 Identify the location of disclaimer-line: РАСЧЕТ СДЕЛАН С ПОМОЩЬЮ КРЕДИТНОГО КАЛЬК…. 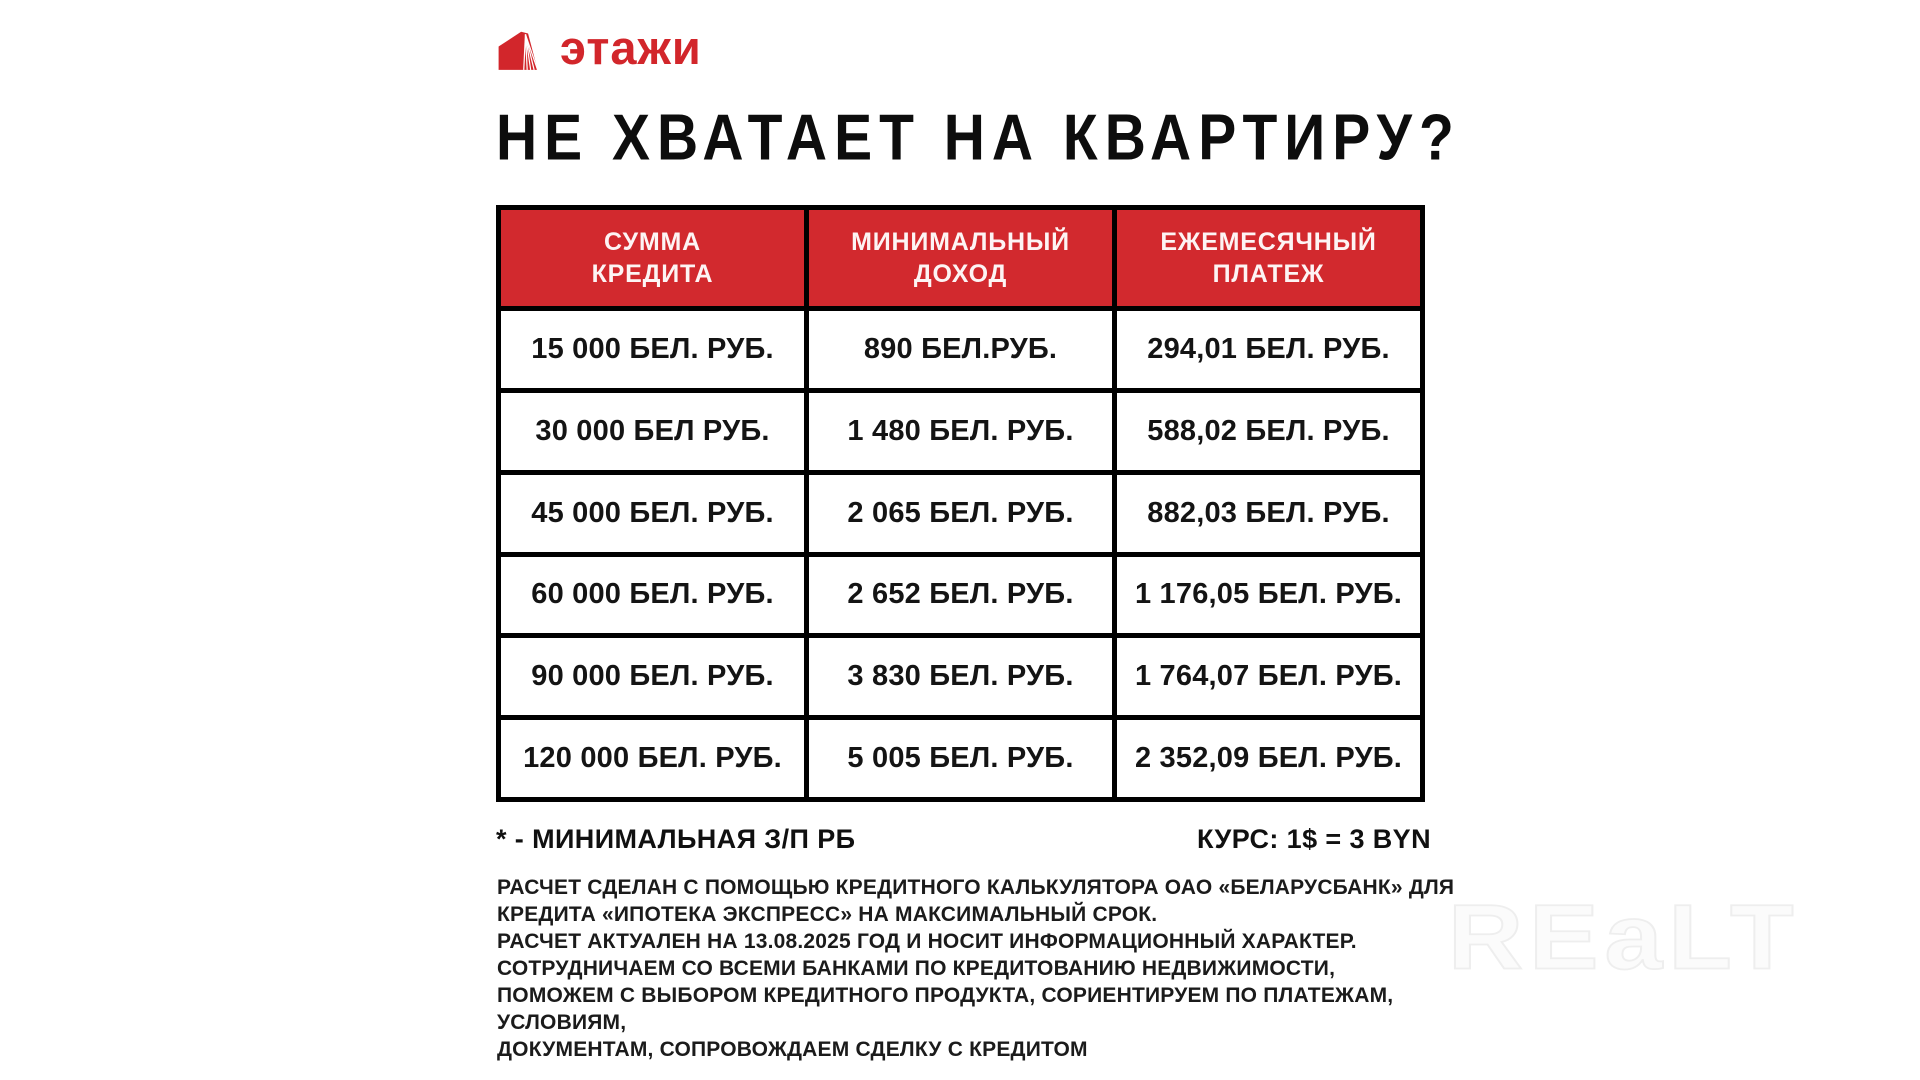
(976, 887).